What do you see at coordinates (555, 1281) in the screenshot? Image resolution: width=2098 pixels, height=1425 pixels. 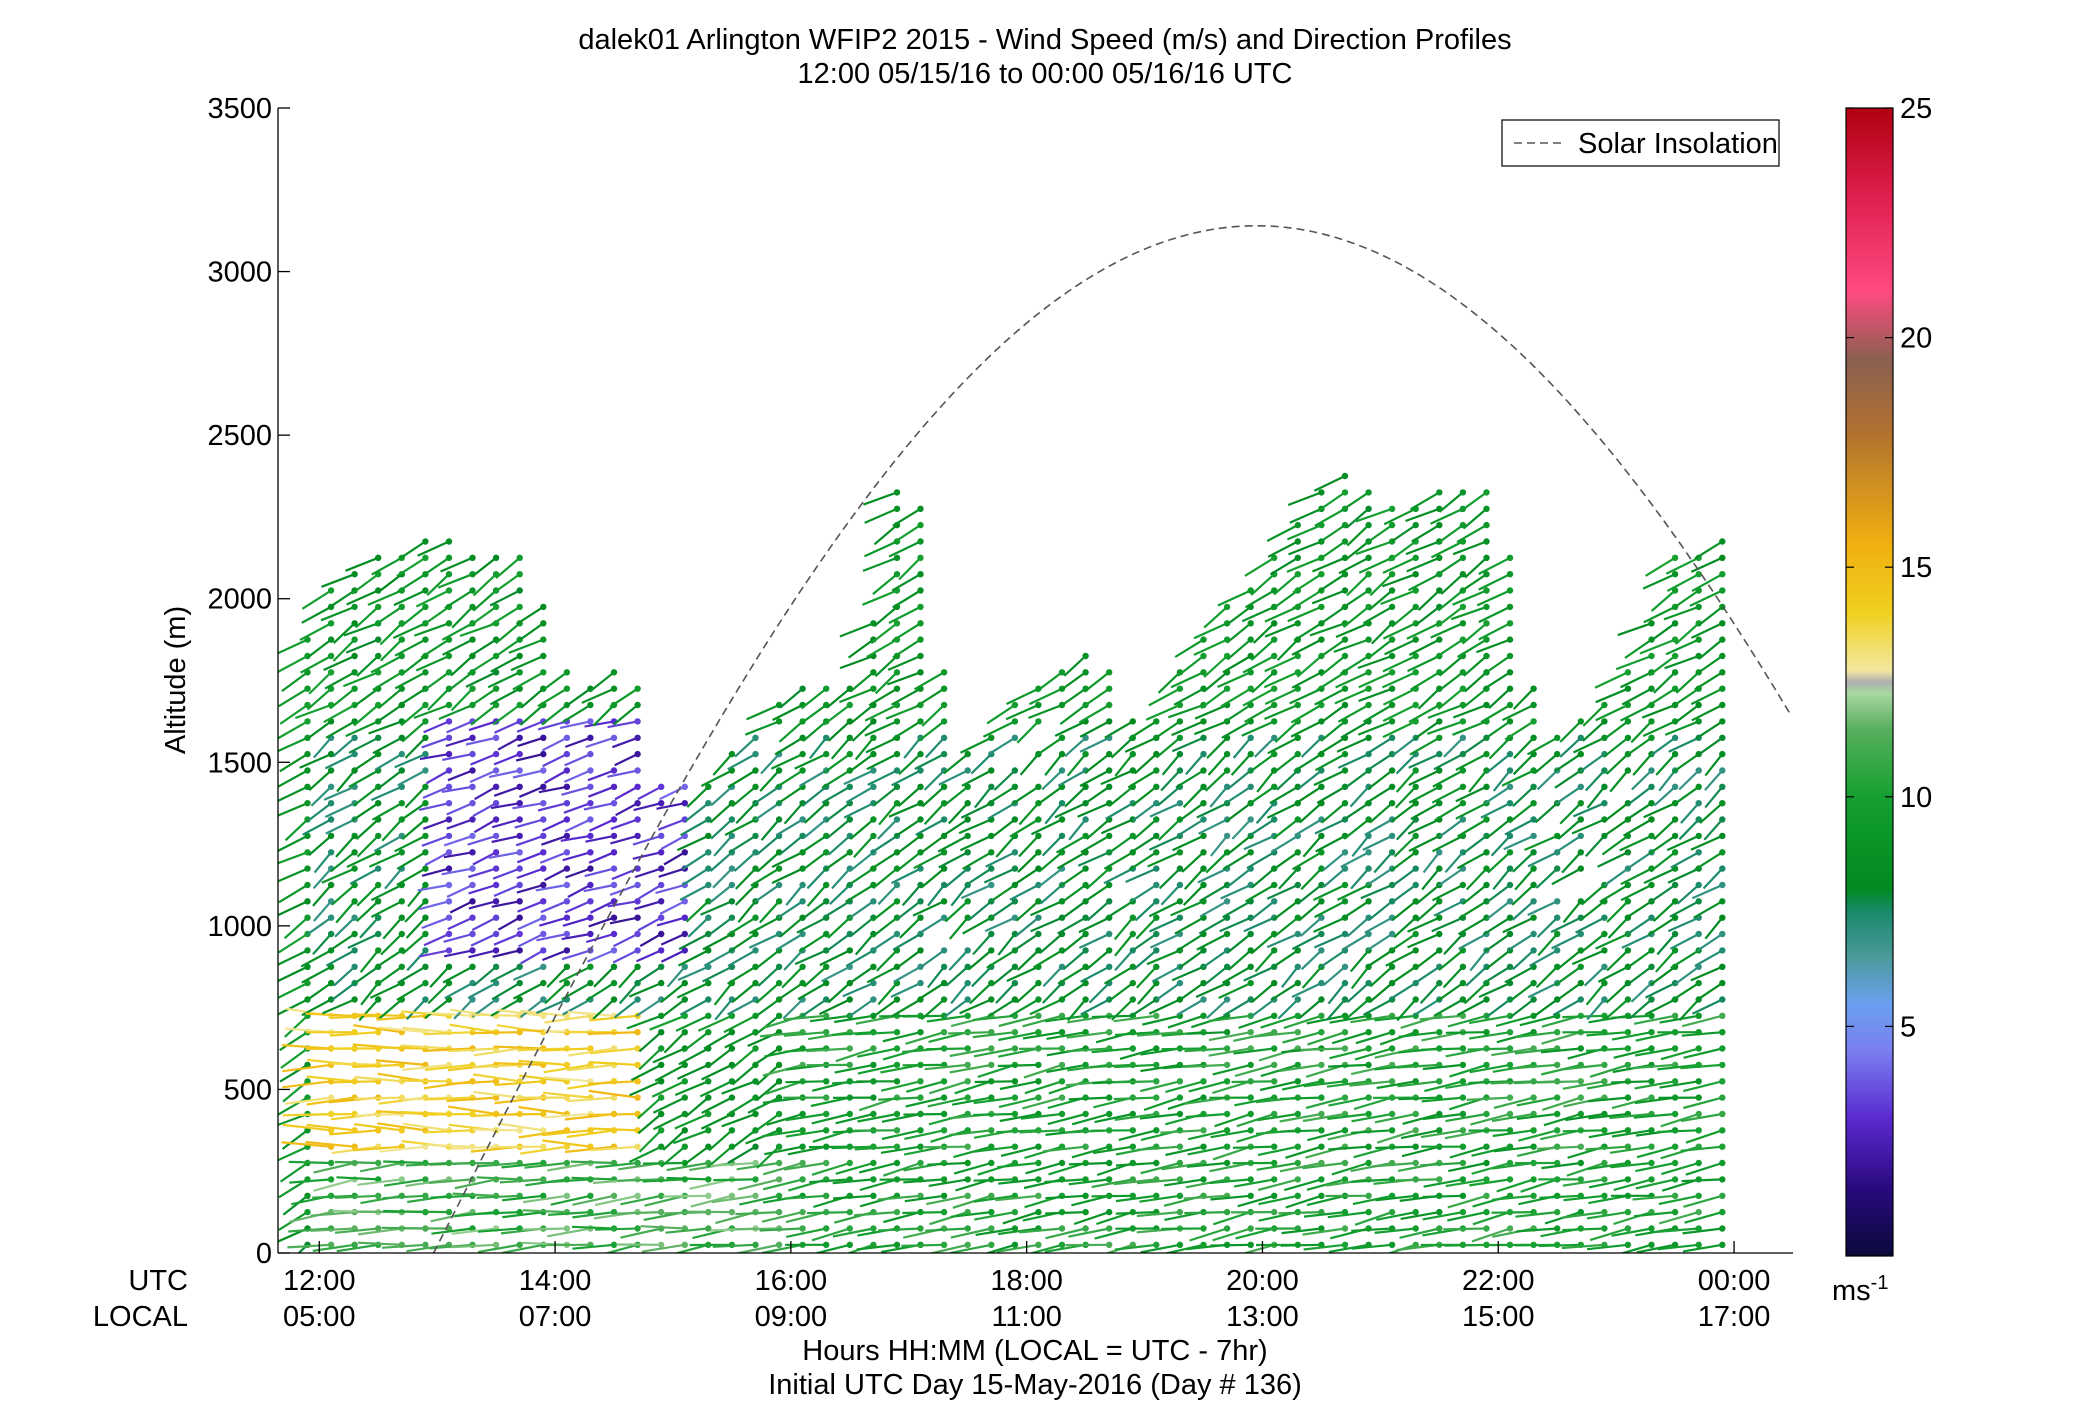 I see `x-tick-label-utc: 14:00` at bounding box center [555, 1281].